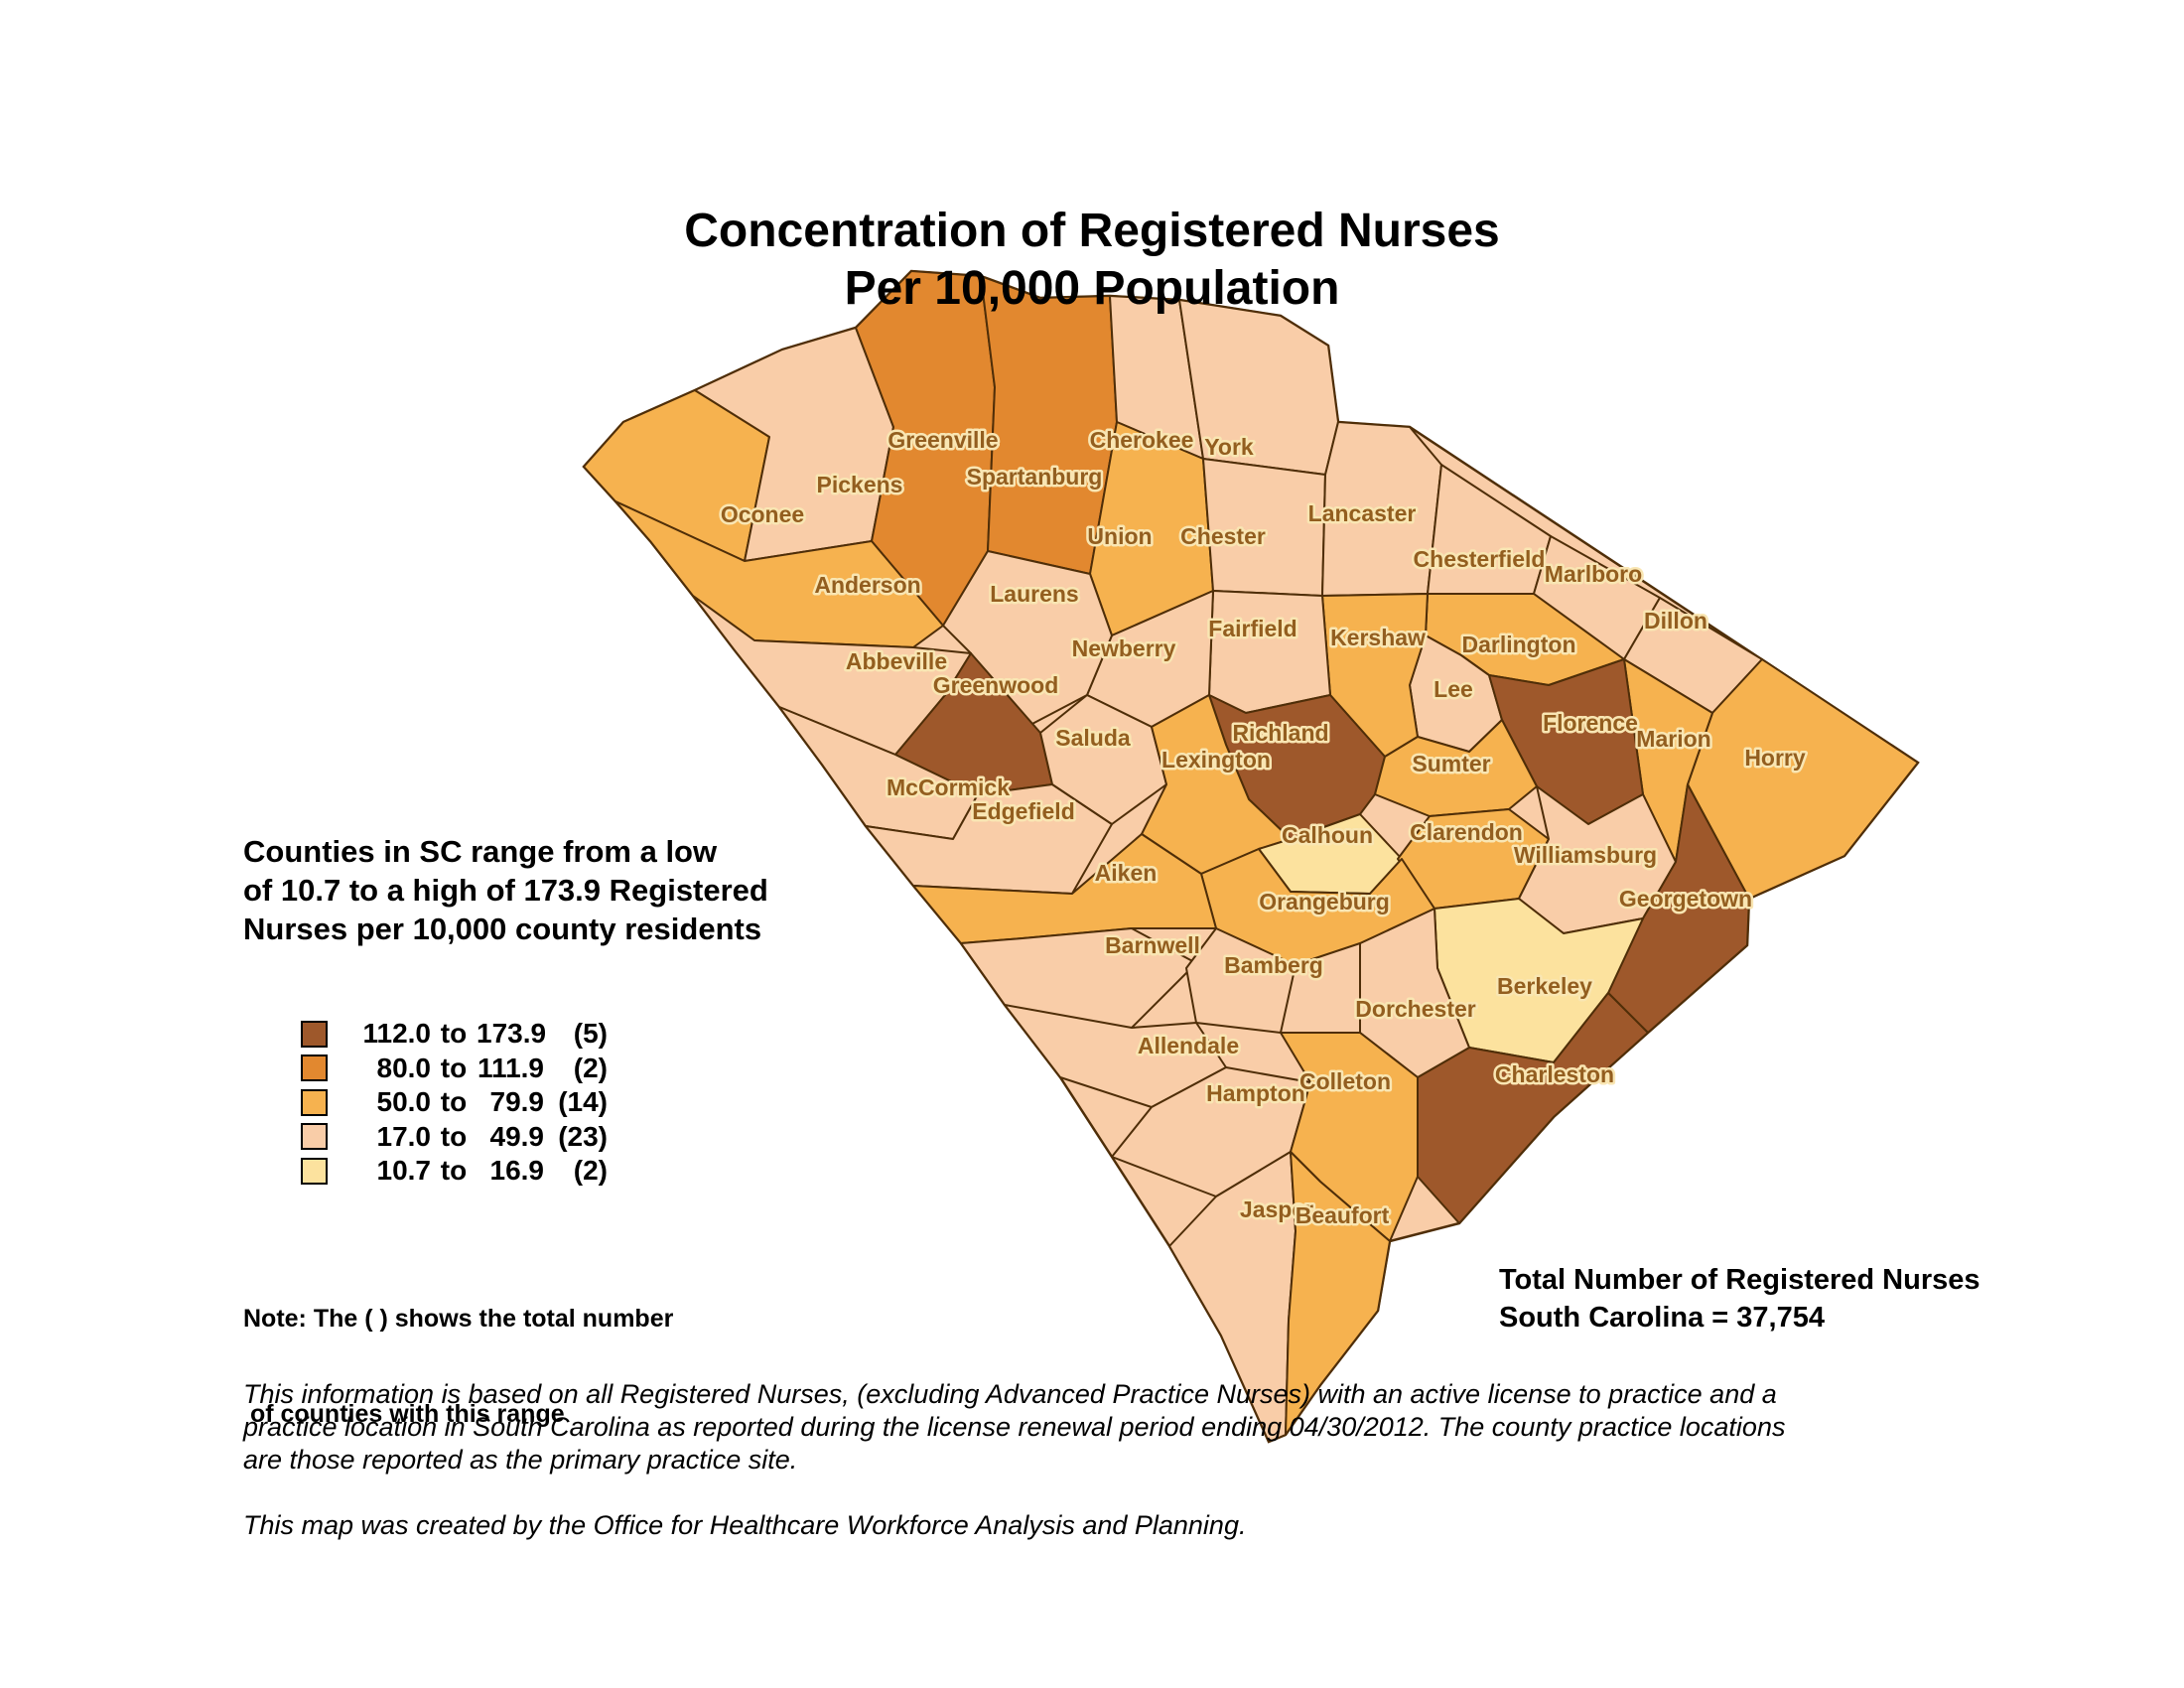 Image resolution: width=2184 pixels, height=1688 pixels. I want to click on legend-range-low: 112.0, so click(396, 1034).